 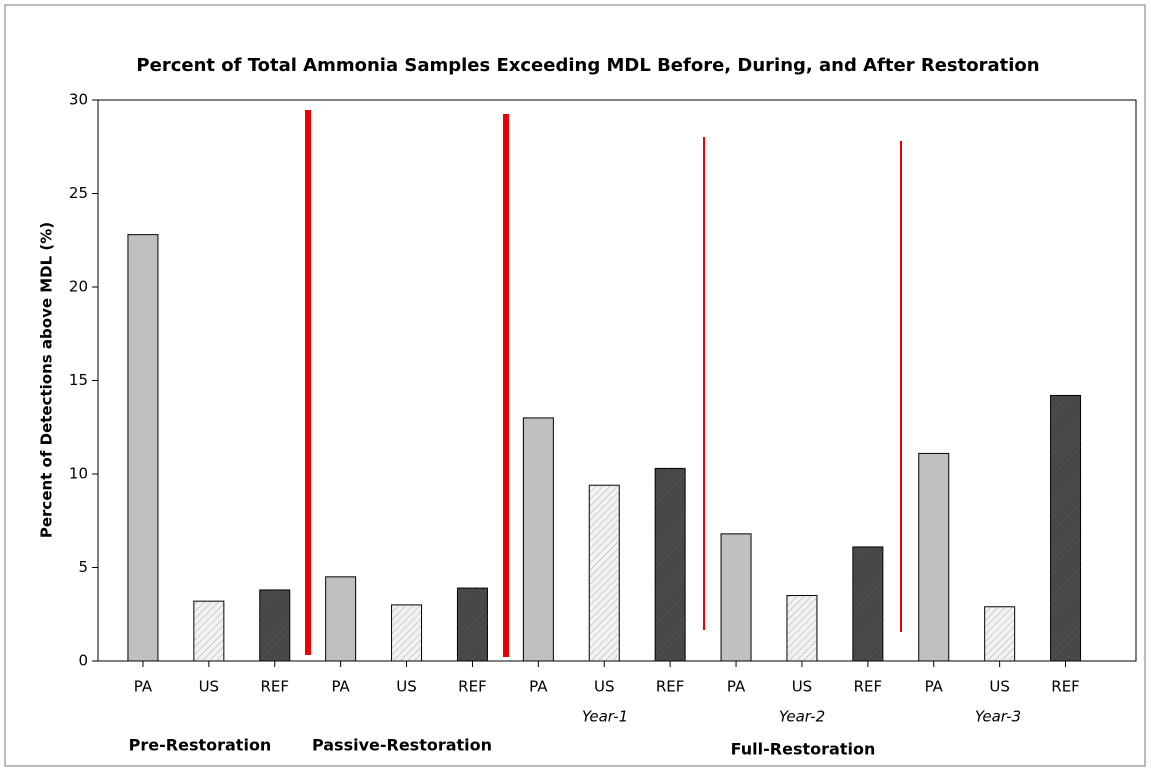 I want to click on year-label: Year-2, so click(x=802, y=717).